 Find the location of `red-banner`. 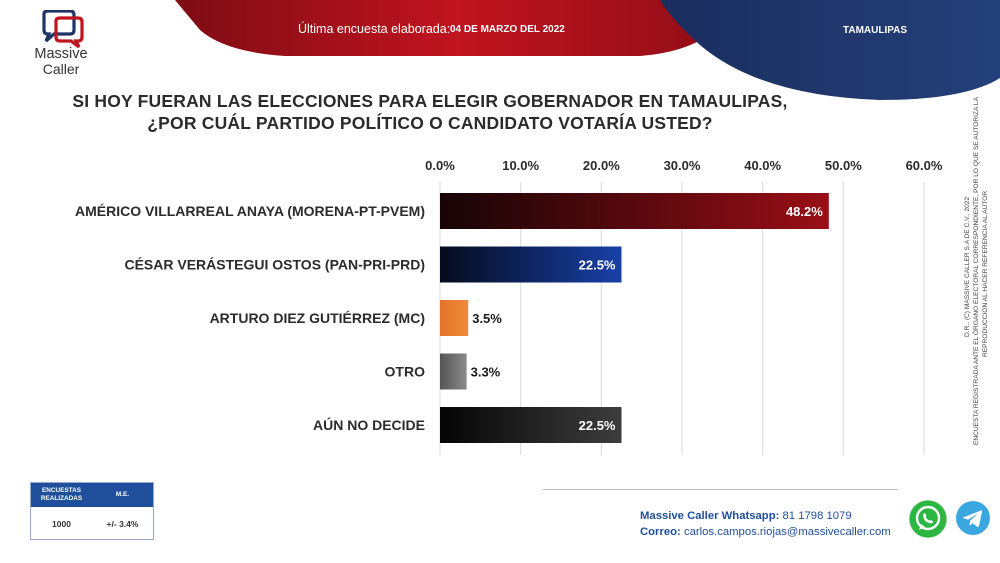

red-banner is located at coordinates (457, 28).